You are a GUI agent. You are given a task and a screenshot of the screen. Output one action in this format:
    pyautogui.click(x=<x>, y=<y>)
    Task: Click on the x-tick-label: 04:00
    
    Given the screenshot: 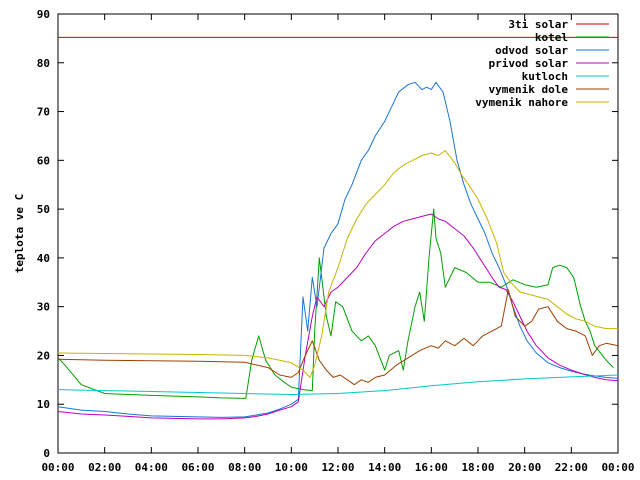 What is the action you would take?
    pyautogui.click(x=151, y=467)
    